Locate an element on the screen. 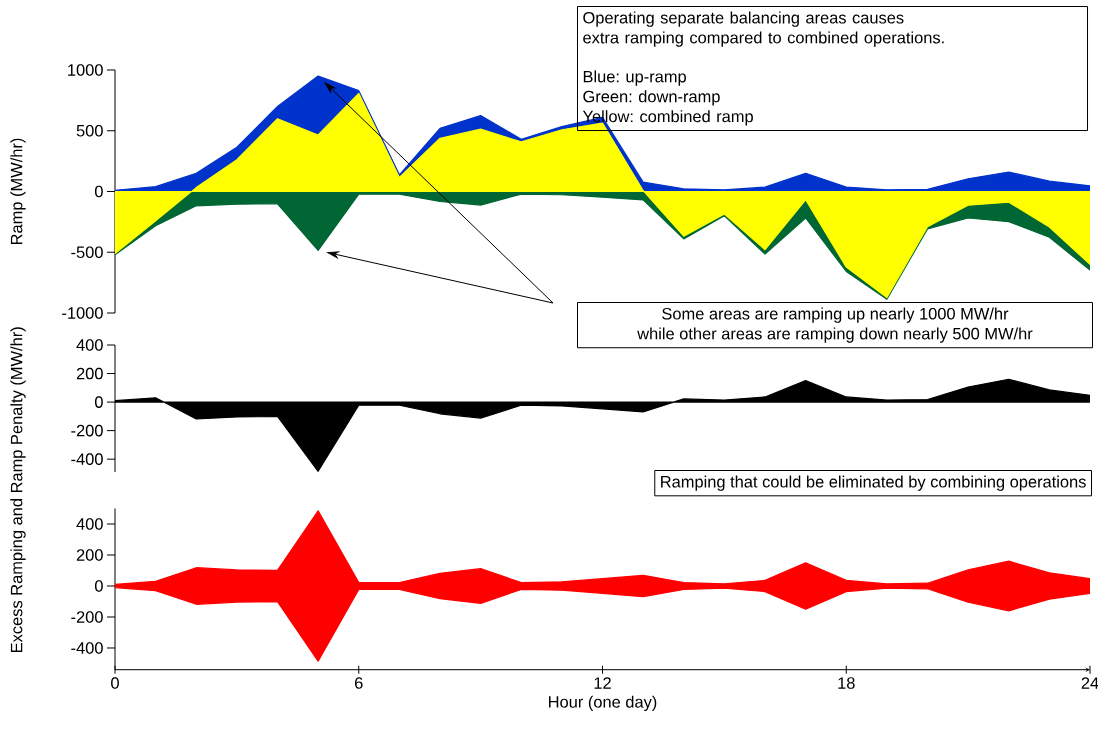 The image size is (1098, 751). x-axis-title: Hour (one day) is located at coordinates (603, 703).